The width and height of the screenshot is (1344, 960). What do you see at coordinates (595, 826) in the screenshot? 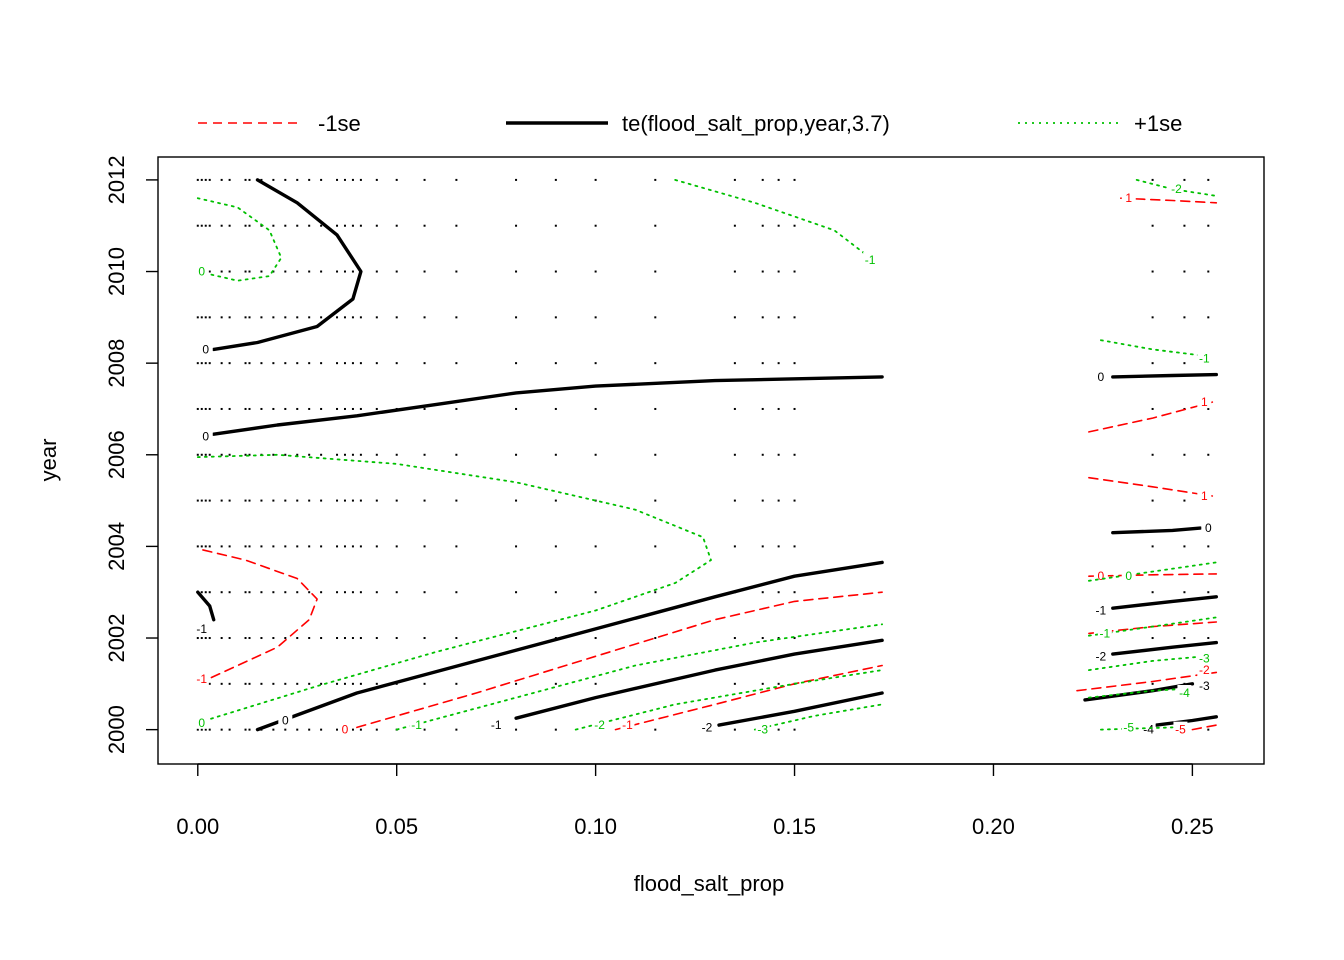
I see `x-tick-label: 0.10` at bounding box center [595, 826].